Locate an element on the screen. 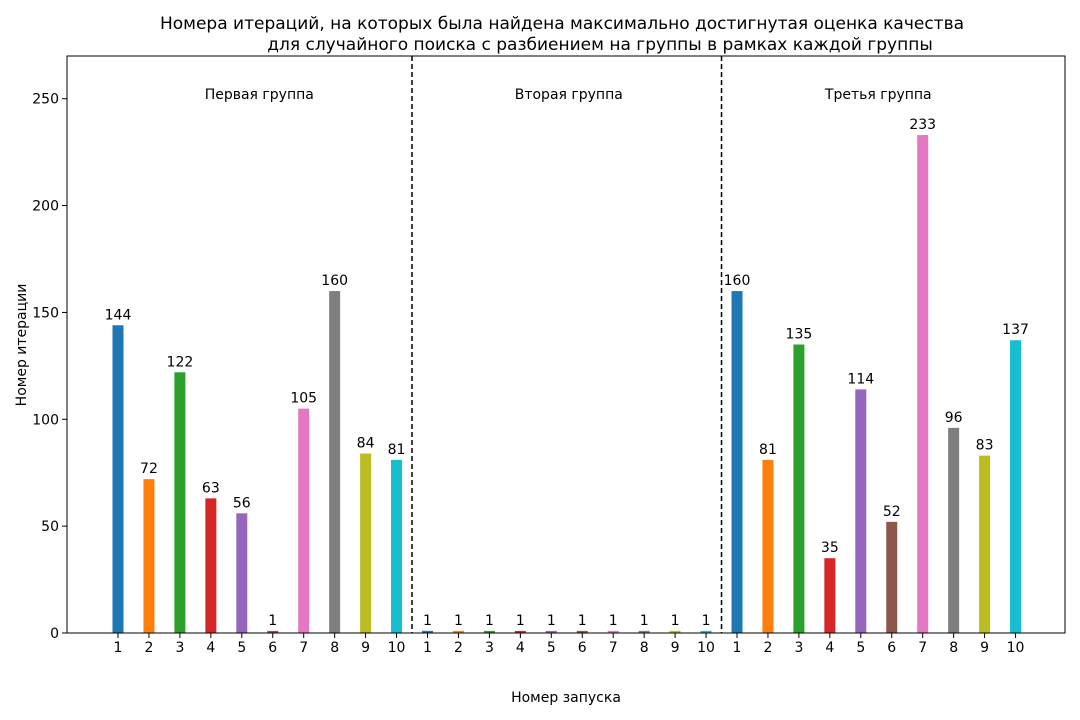  bar-group1-run1 is located at coordinates (118, 479).